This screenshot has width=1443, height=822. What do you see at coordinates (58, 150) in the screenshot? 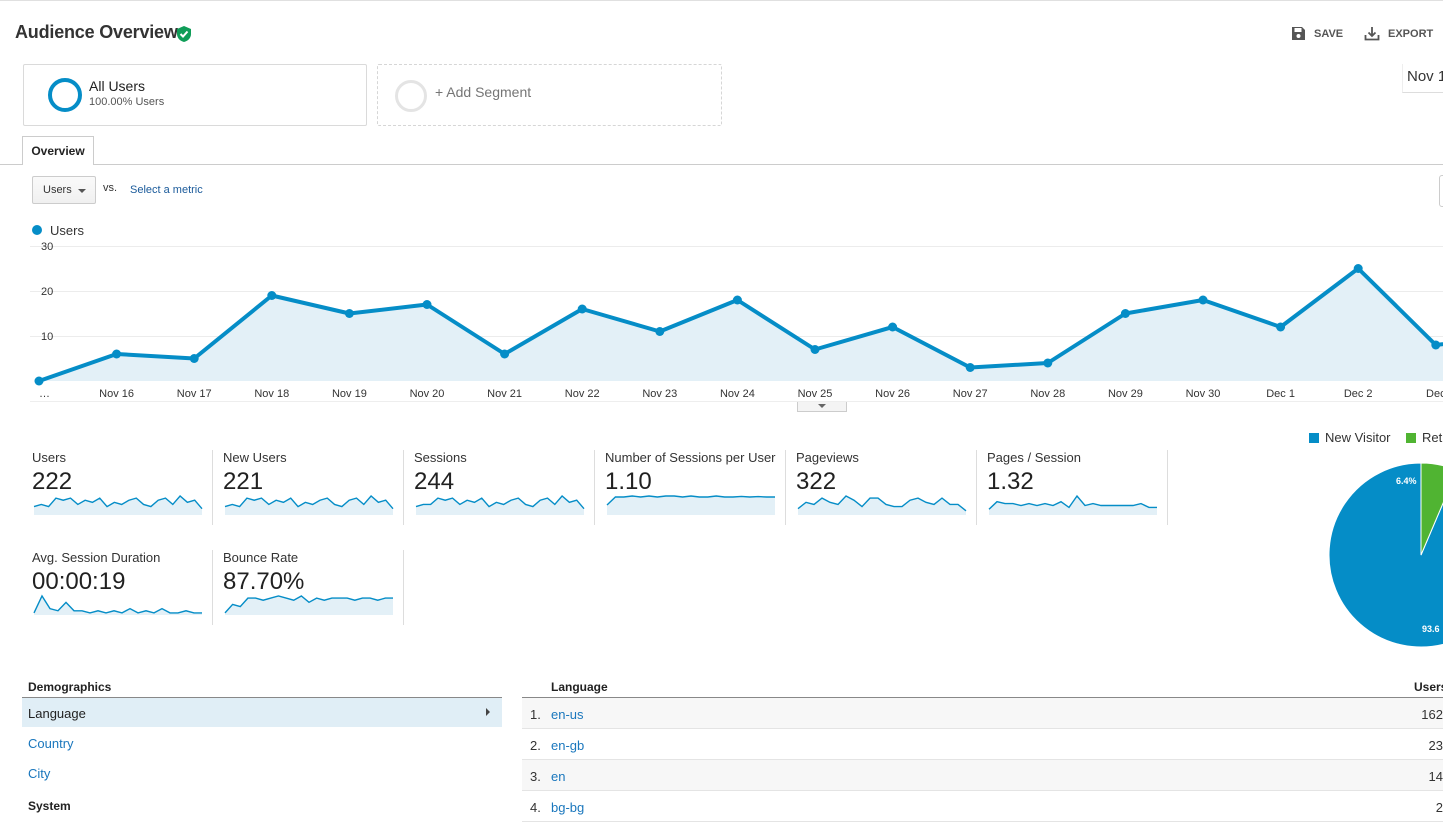
I see `tab-overview: Overview` at bounding box center [58, 150].